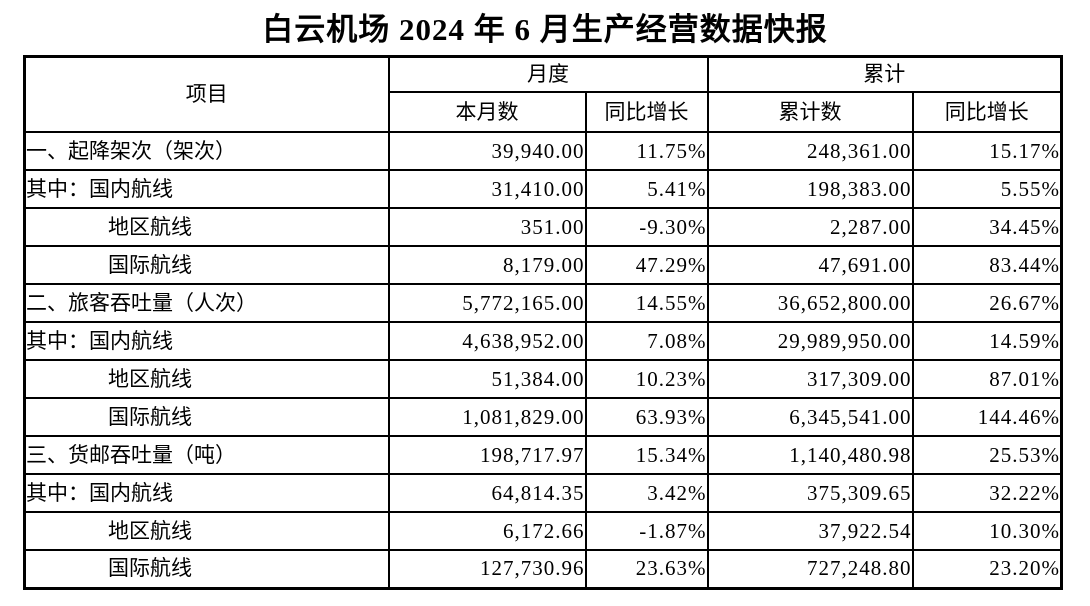 The image size is (1090, 606). What do you see at coordinates (987, 417) in the screenshot?
I see `cumulative-yoy-cell: 144.46%` at bounding box center [987, 417].